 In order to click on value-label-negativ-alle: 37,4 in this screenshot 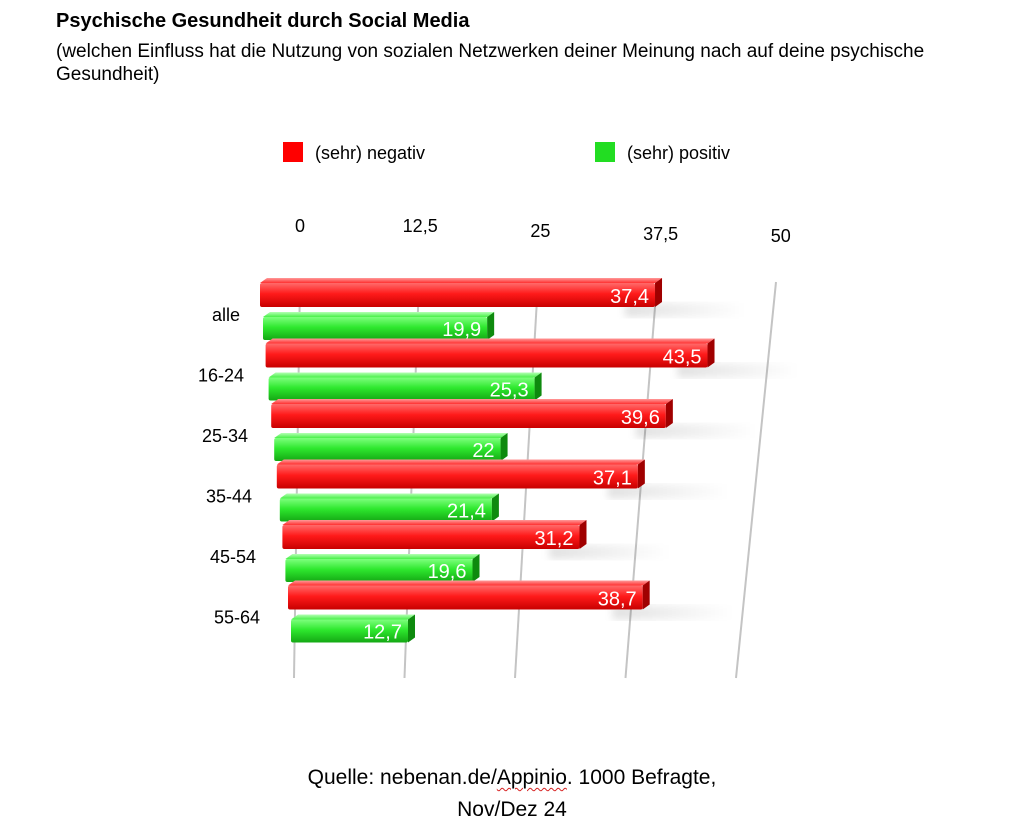, I will do `click(629, 297)`.